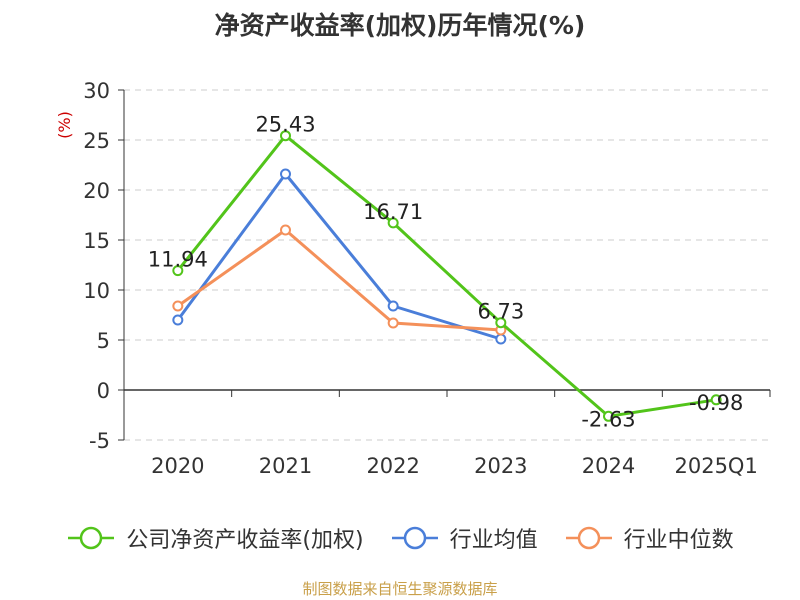  I want to click on x-tick-label: 2020, so click(177, 466).